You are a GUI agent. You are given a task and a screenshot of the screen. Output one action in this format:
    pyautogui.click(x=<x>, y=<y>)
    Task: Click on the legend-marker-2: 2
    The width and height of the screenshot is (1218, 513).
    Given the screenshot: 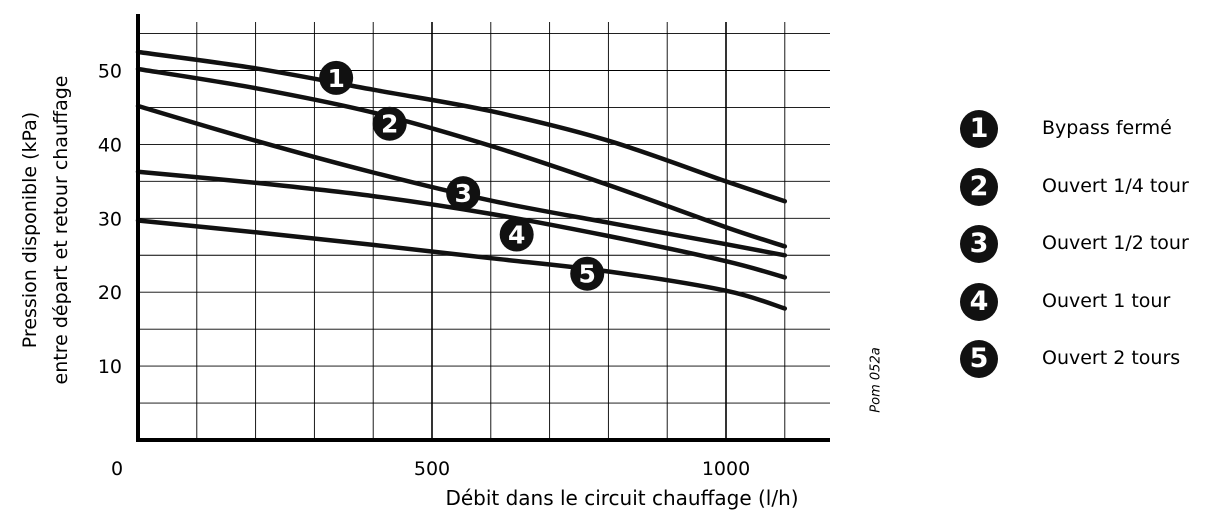 What is the action you would take?
    pyautogui.click(x=979, y=186)
    